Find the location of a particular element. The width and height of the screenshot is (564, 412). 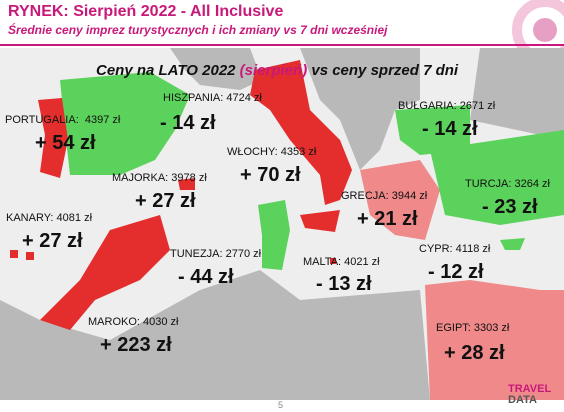

egypt is located at coordinates (494, 340).